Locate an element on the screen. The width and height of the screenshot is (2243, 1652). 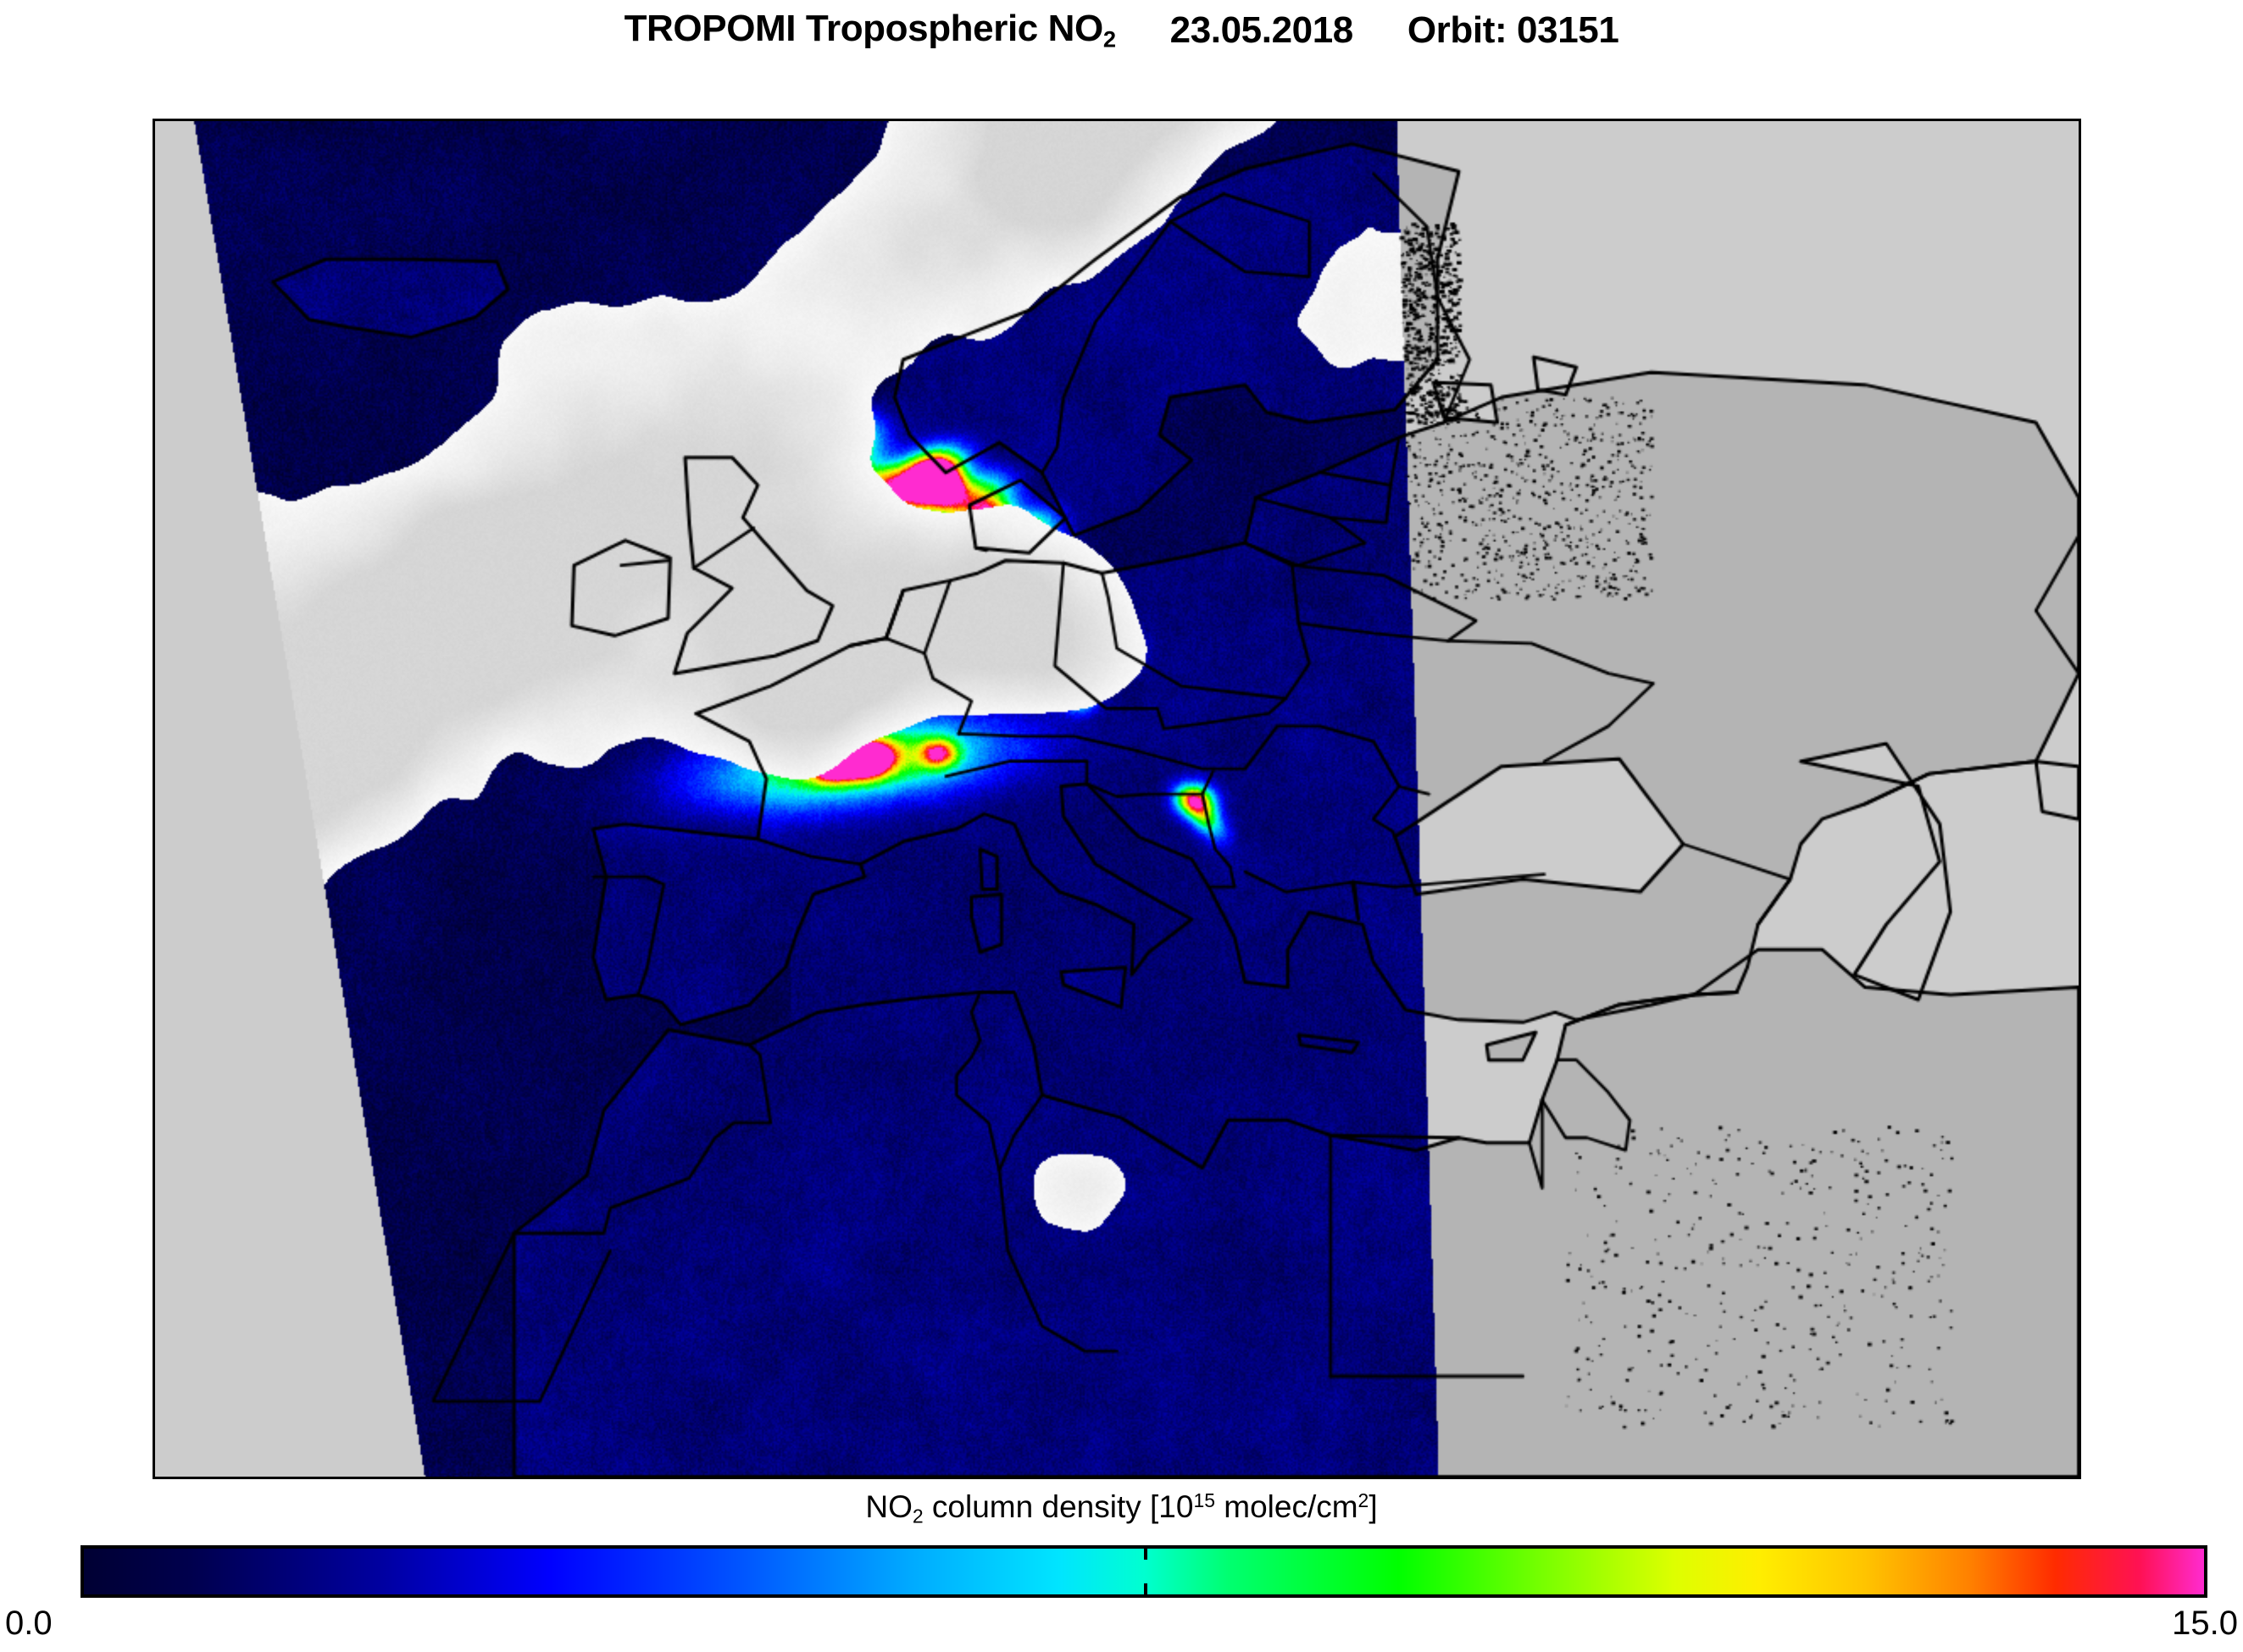
colorbar-min-label: 0.0 is located at coordinates (29, 1623).